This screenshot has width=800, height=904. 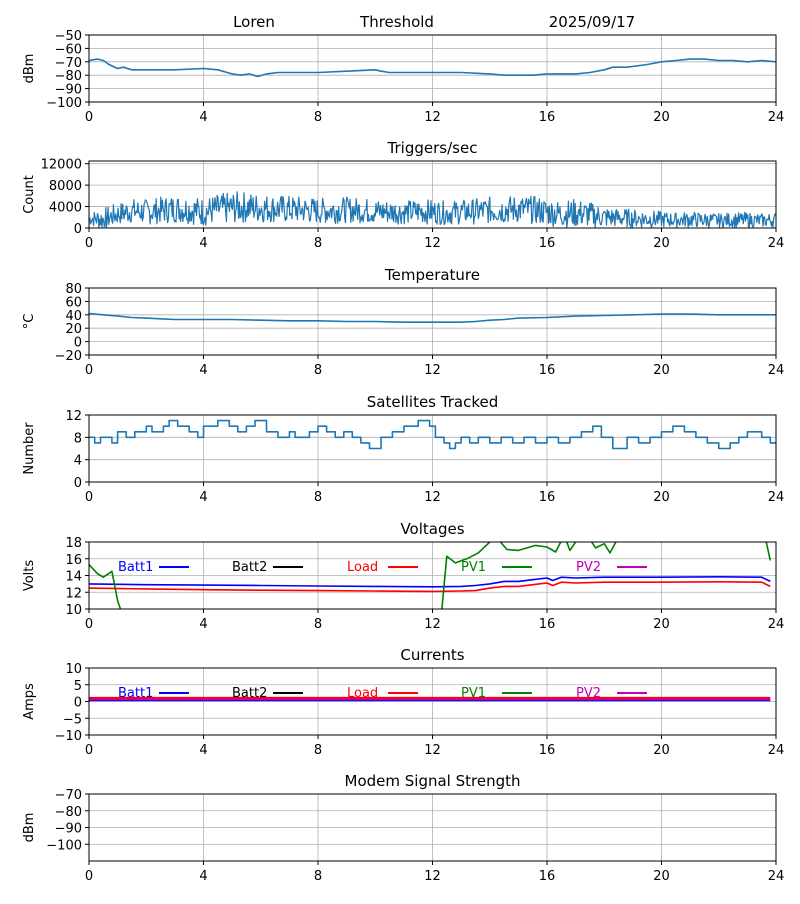 I want to click on series-satellites, so click(x=432, y=434).